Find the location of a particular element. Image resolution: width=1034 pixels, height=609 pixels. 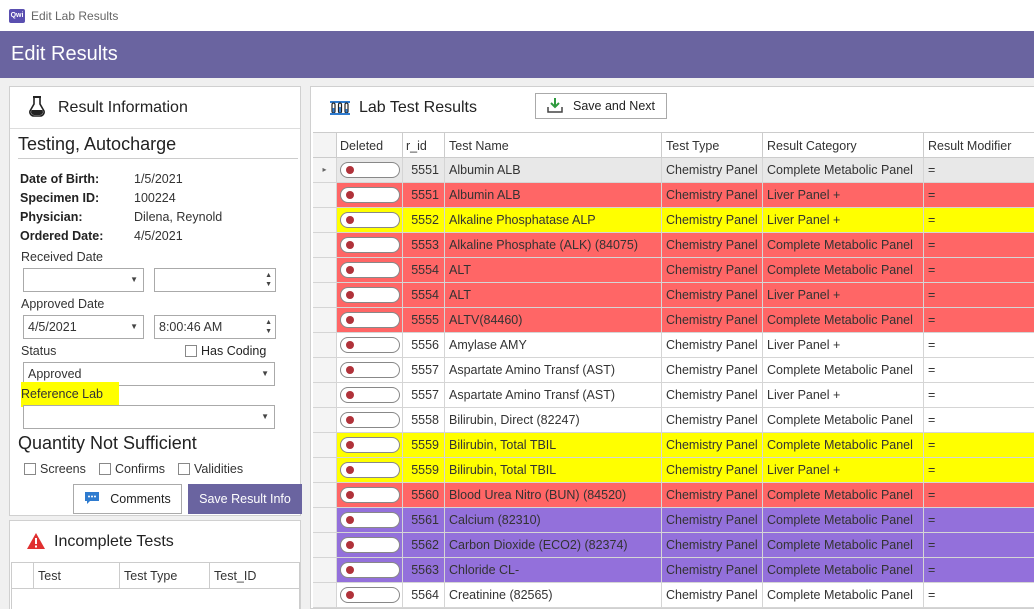

table-row: 5554 ALT Chemistry Panel Liver Panel + = is located at coordinates (673, 295).